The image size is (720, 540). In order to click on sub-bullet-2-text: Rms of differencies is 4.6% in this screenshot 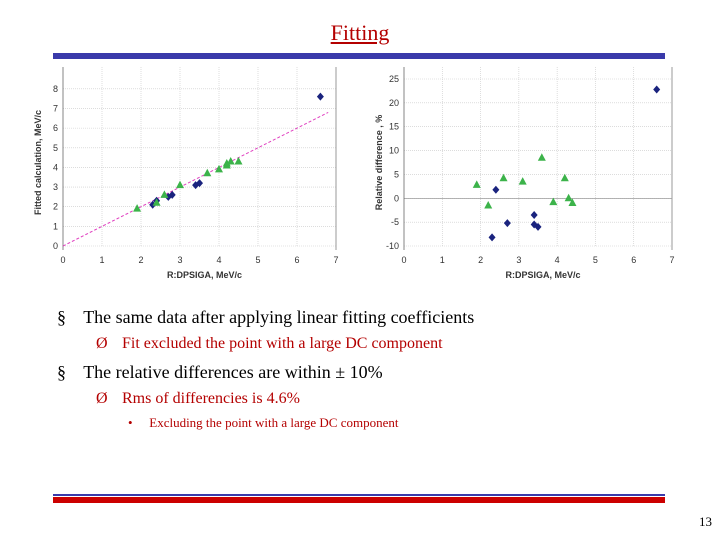, I will do `click(211, 398)`.